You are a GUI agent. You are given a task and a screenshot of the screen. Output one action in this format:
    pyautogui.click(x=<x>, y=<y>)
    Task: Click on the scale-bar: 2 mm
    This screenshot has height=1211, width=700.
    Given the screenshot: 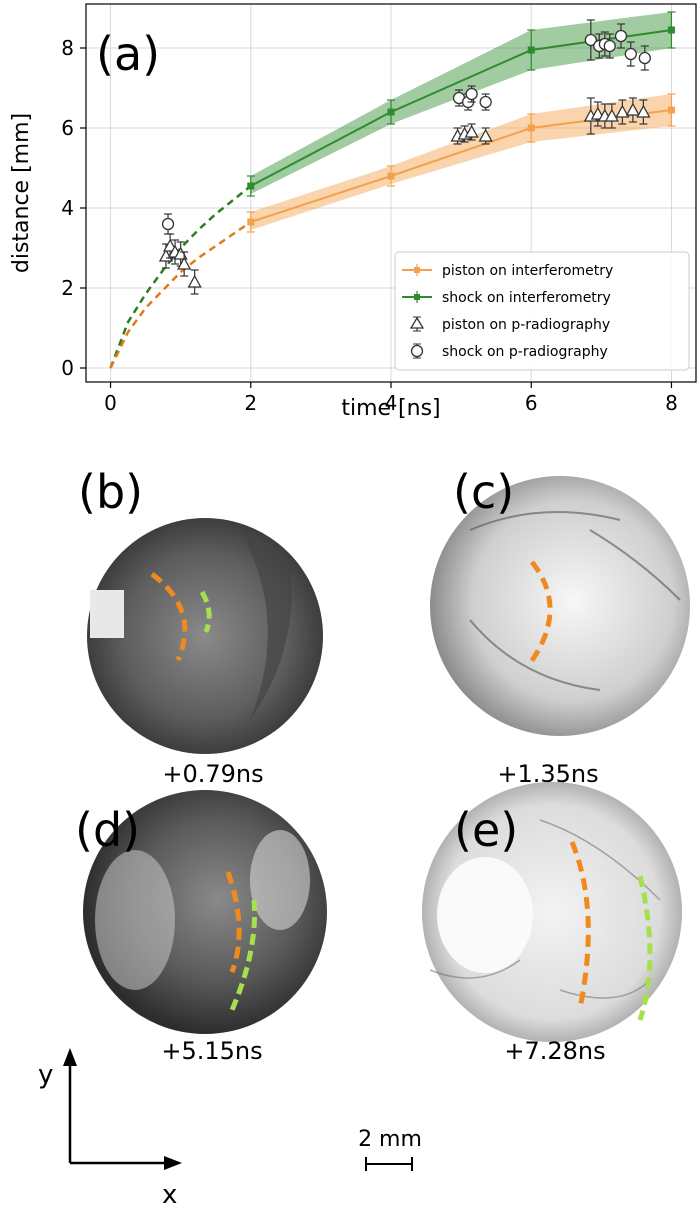 What is the action you would take?
    pyautogui.click(x=390, y=1149)
    